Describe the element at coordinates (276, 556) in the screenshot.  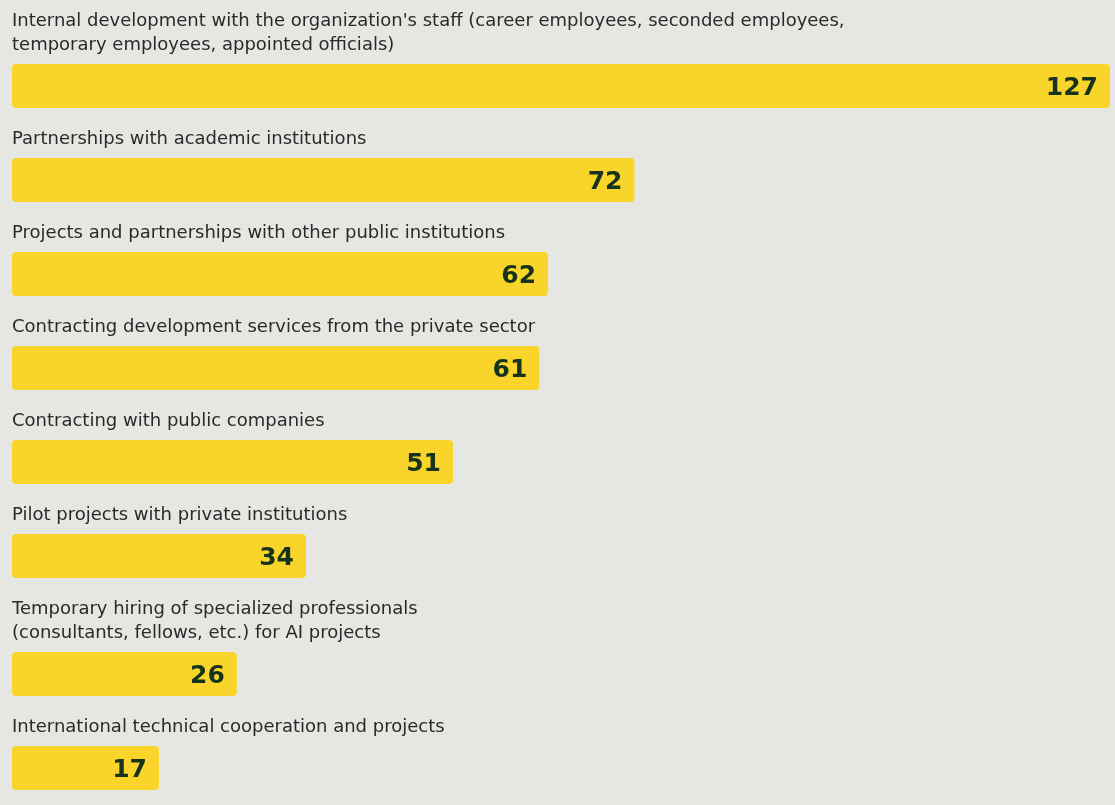
I see `data-label: 34` at that location.